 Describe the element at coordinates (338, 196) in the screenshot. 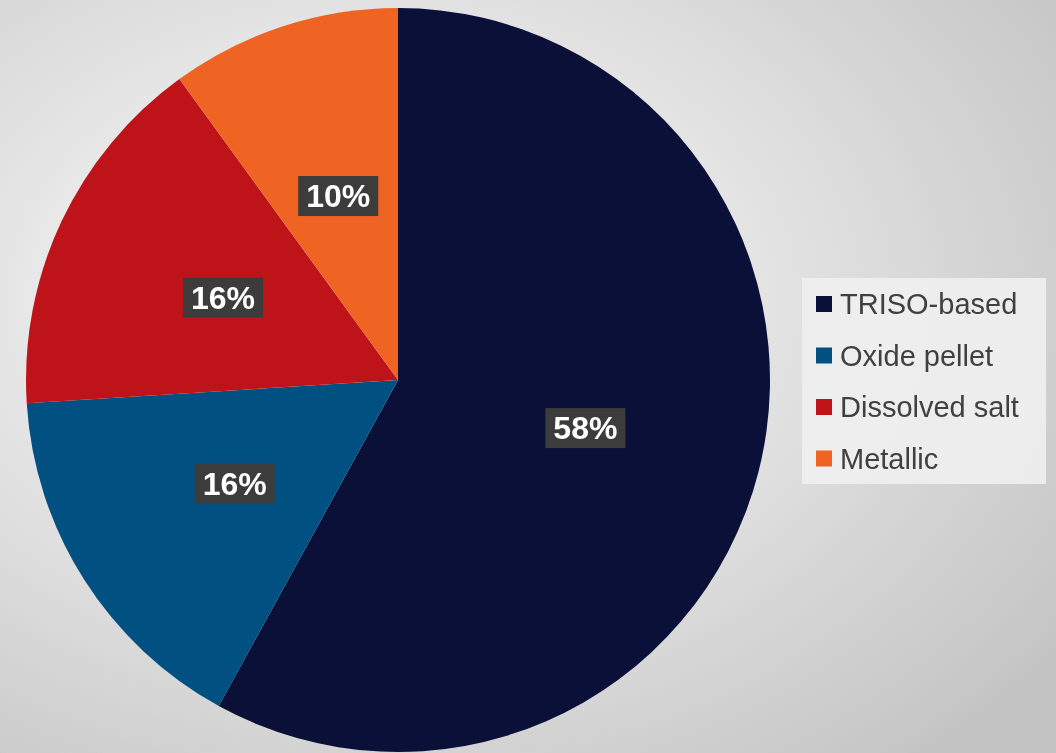

I see `data-label: 10%` at that location.